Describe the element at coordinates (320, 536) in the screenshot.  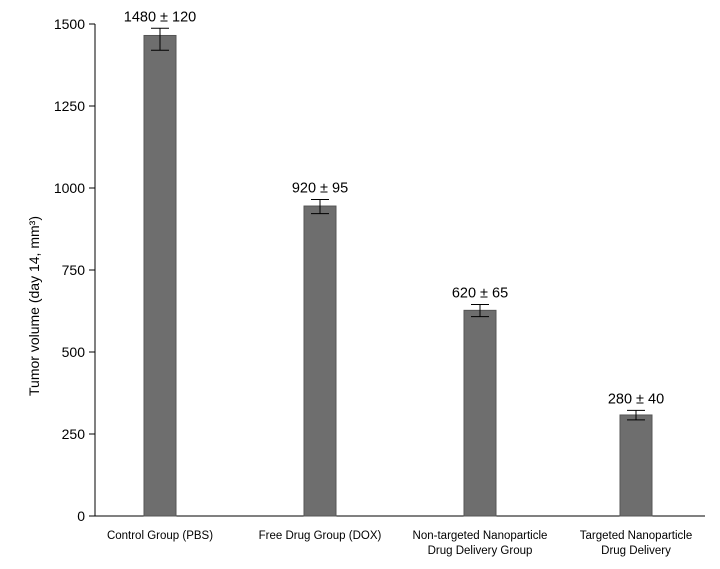
I see `category-label: Free Drug Group (DOX)` at that location.